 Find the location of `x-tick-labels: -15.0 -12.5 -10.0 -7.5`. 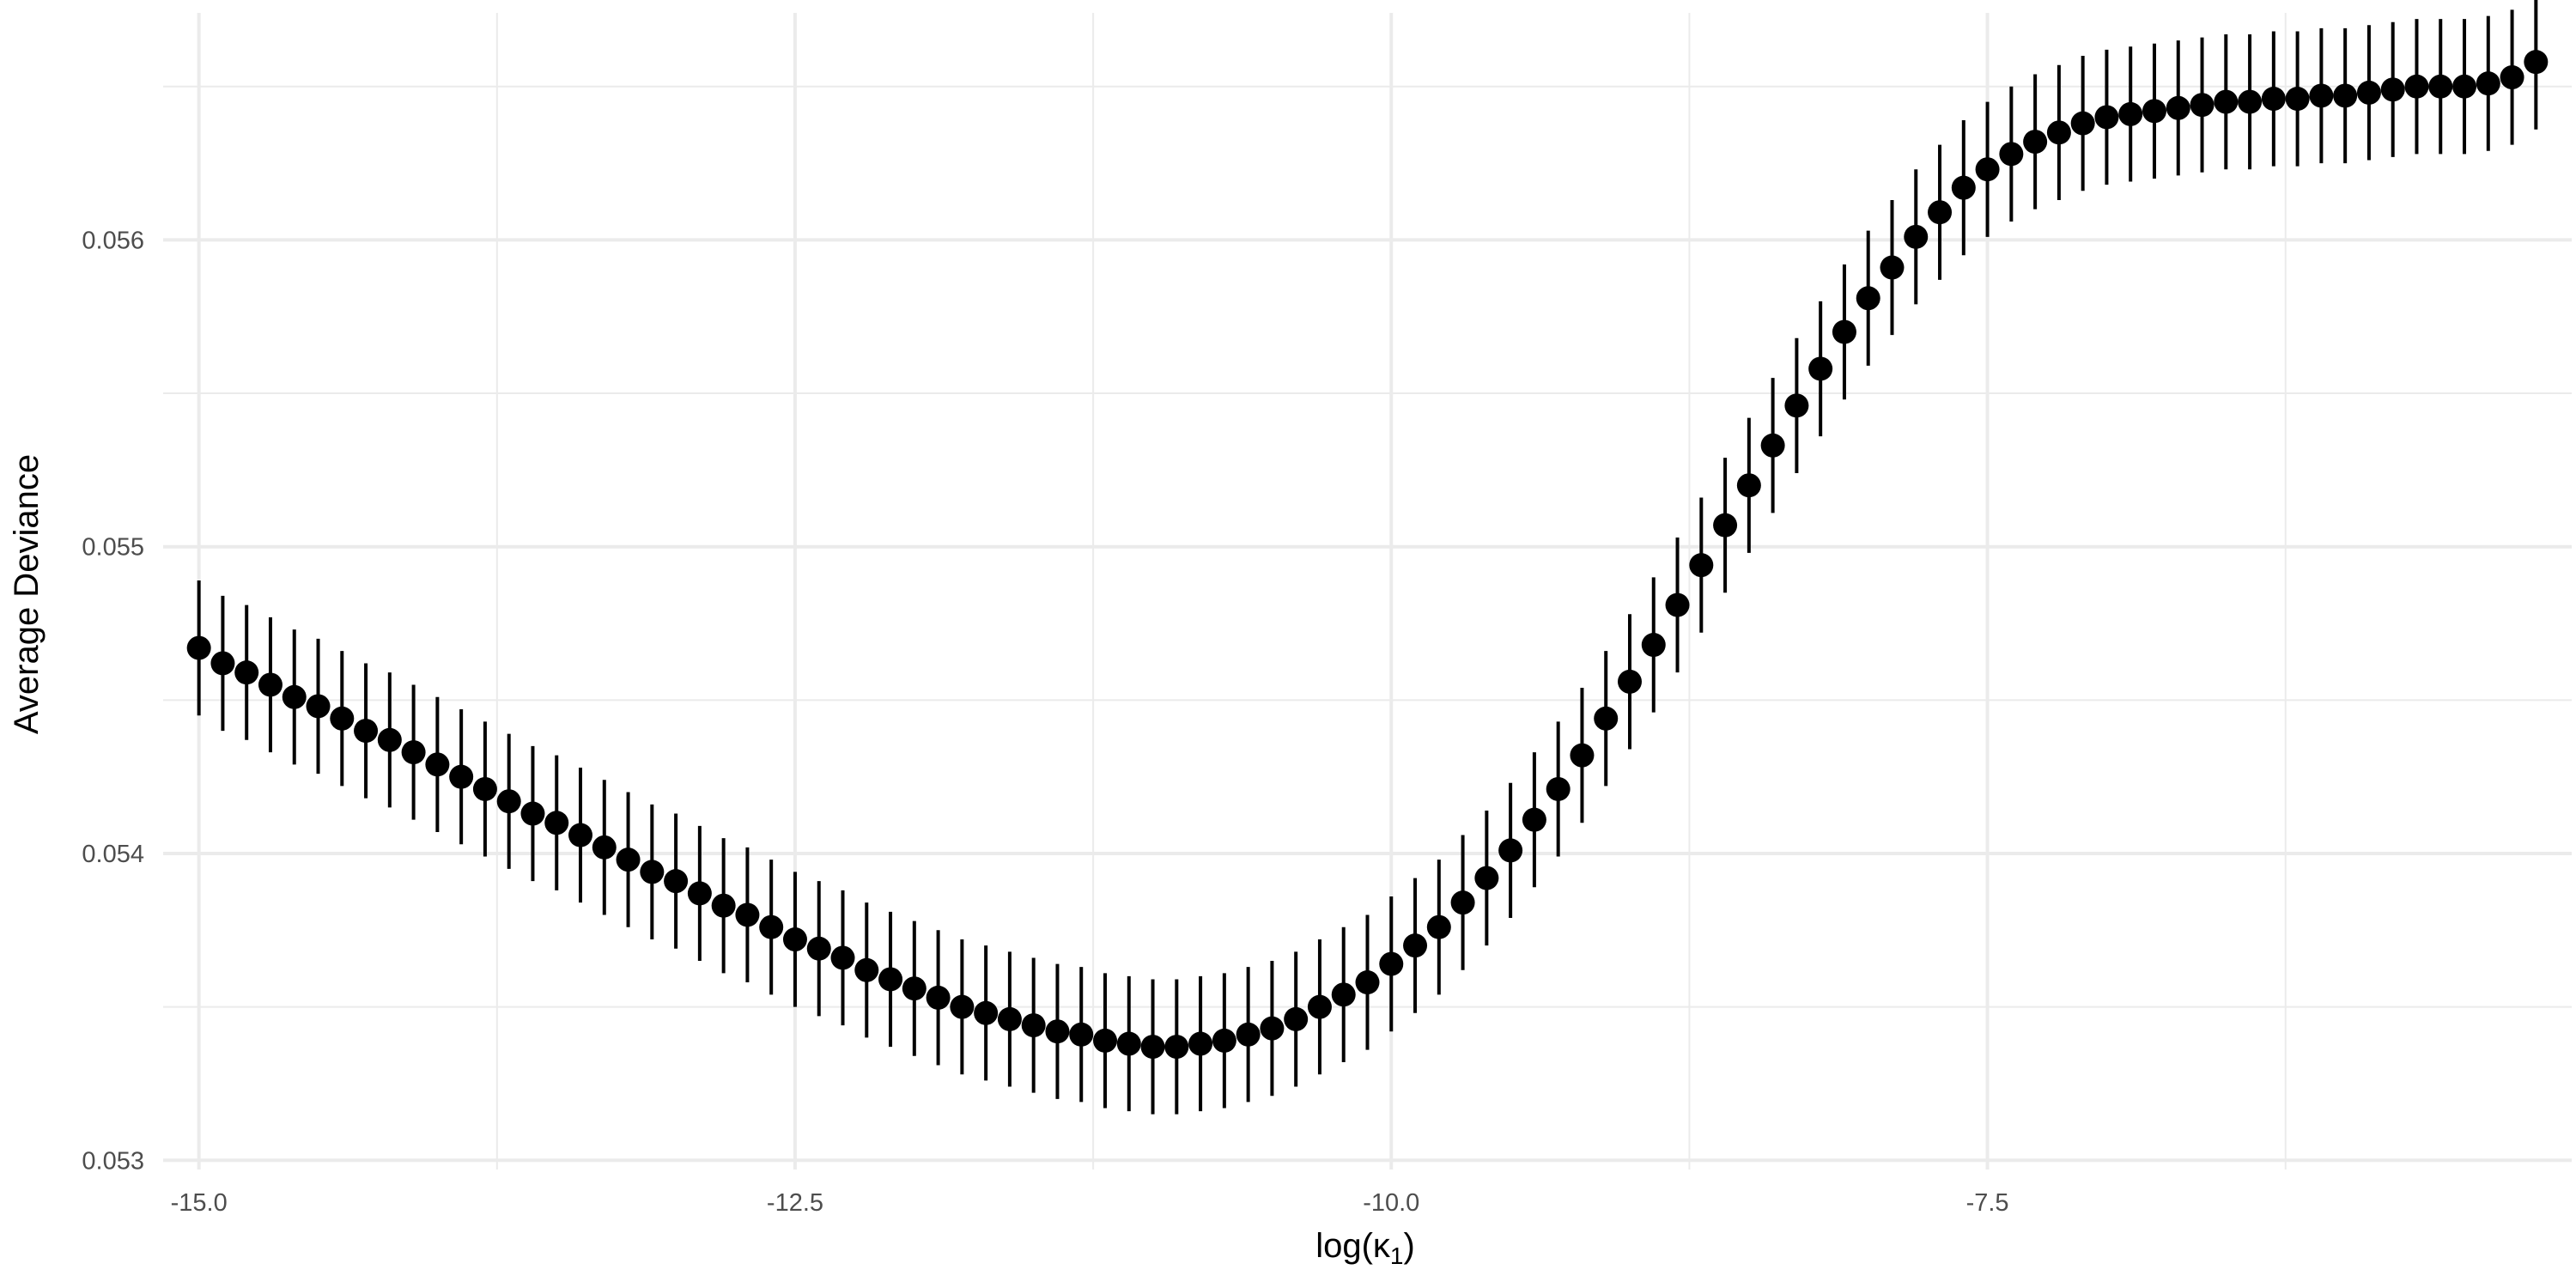

x-tick-labels: -15.0 -12.5 -10.0 -7.5 is located at coordinates (1090, 1203).